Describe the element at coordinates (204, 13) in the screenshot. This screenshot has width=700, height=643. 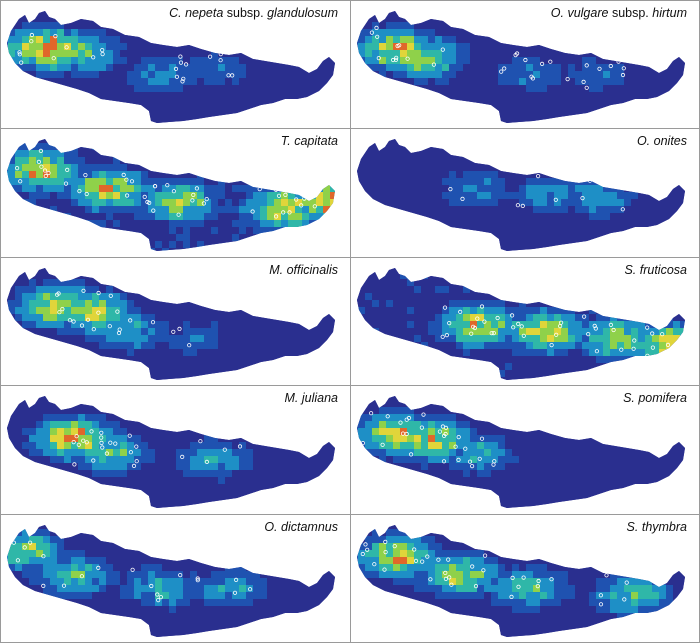
I see `label-species: nepeta` at that location.